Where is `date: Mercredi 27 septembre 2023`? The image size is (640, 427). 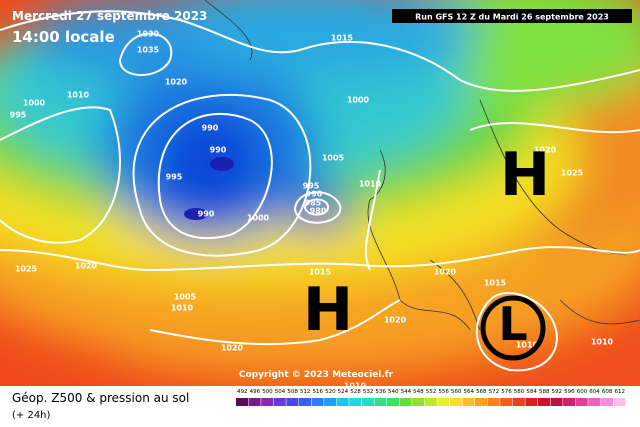 date: Mercredi 27 septembre 2023 is located at coordinates (109, 16).